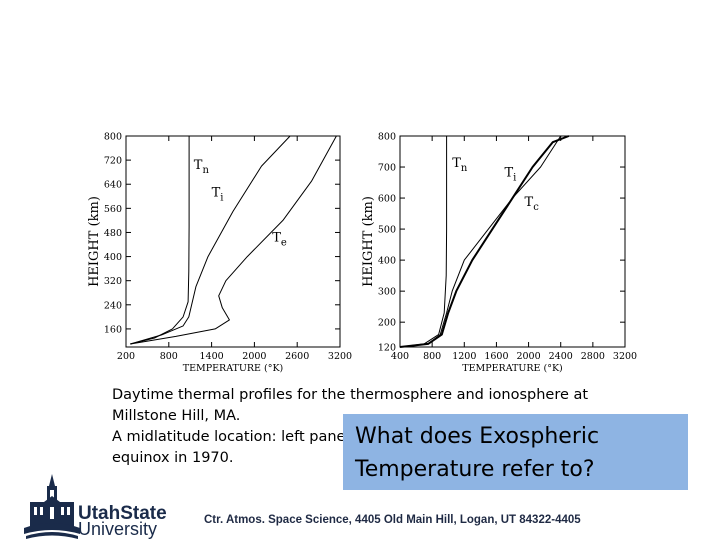 The image size is (720, 544). What do you see at coordinates (464, 356) in the screenshot?
I see `x-tick-label: 1200` at bounding box center [464, 356].